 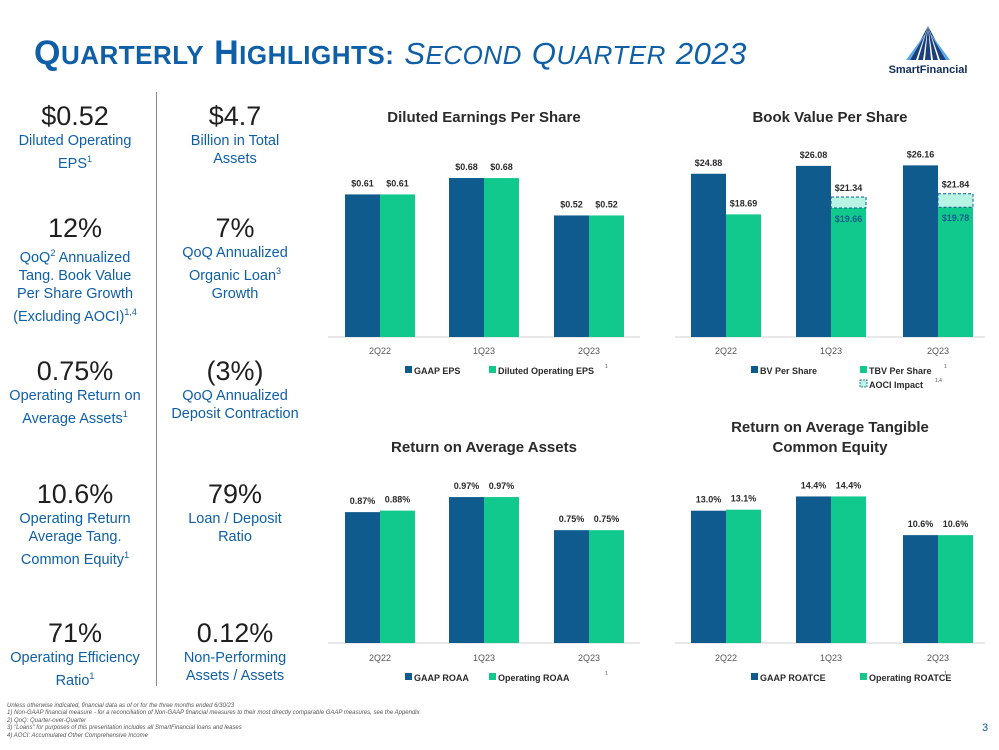 I want to click on bar-eps-a-2Q22, so click(x=362, y=265).